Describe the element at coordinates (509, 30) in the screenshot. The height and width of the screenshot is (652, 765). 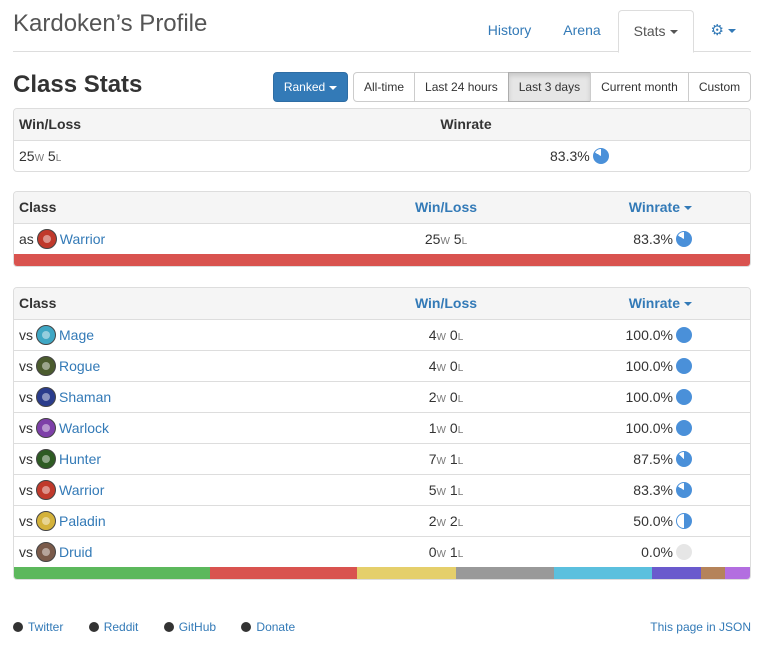
I see `tab-history: History` at that location.